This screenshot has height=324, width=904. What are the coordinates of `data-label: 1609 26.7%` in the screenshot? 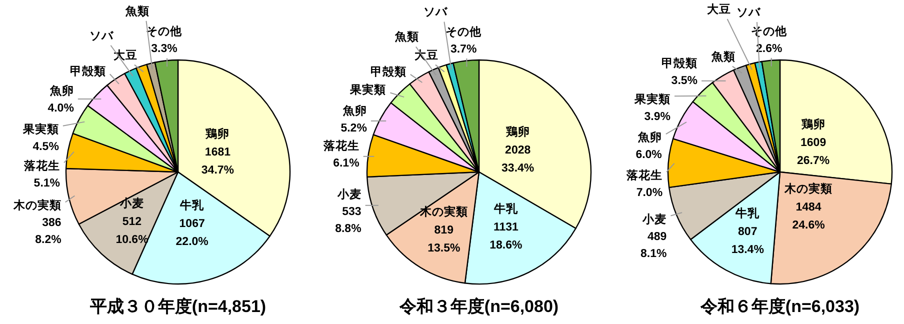 It's located at (813, 152).